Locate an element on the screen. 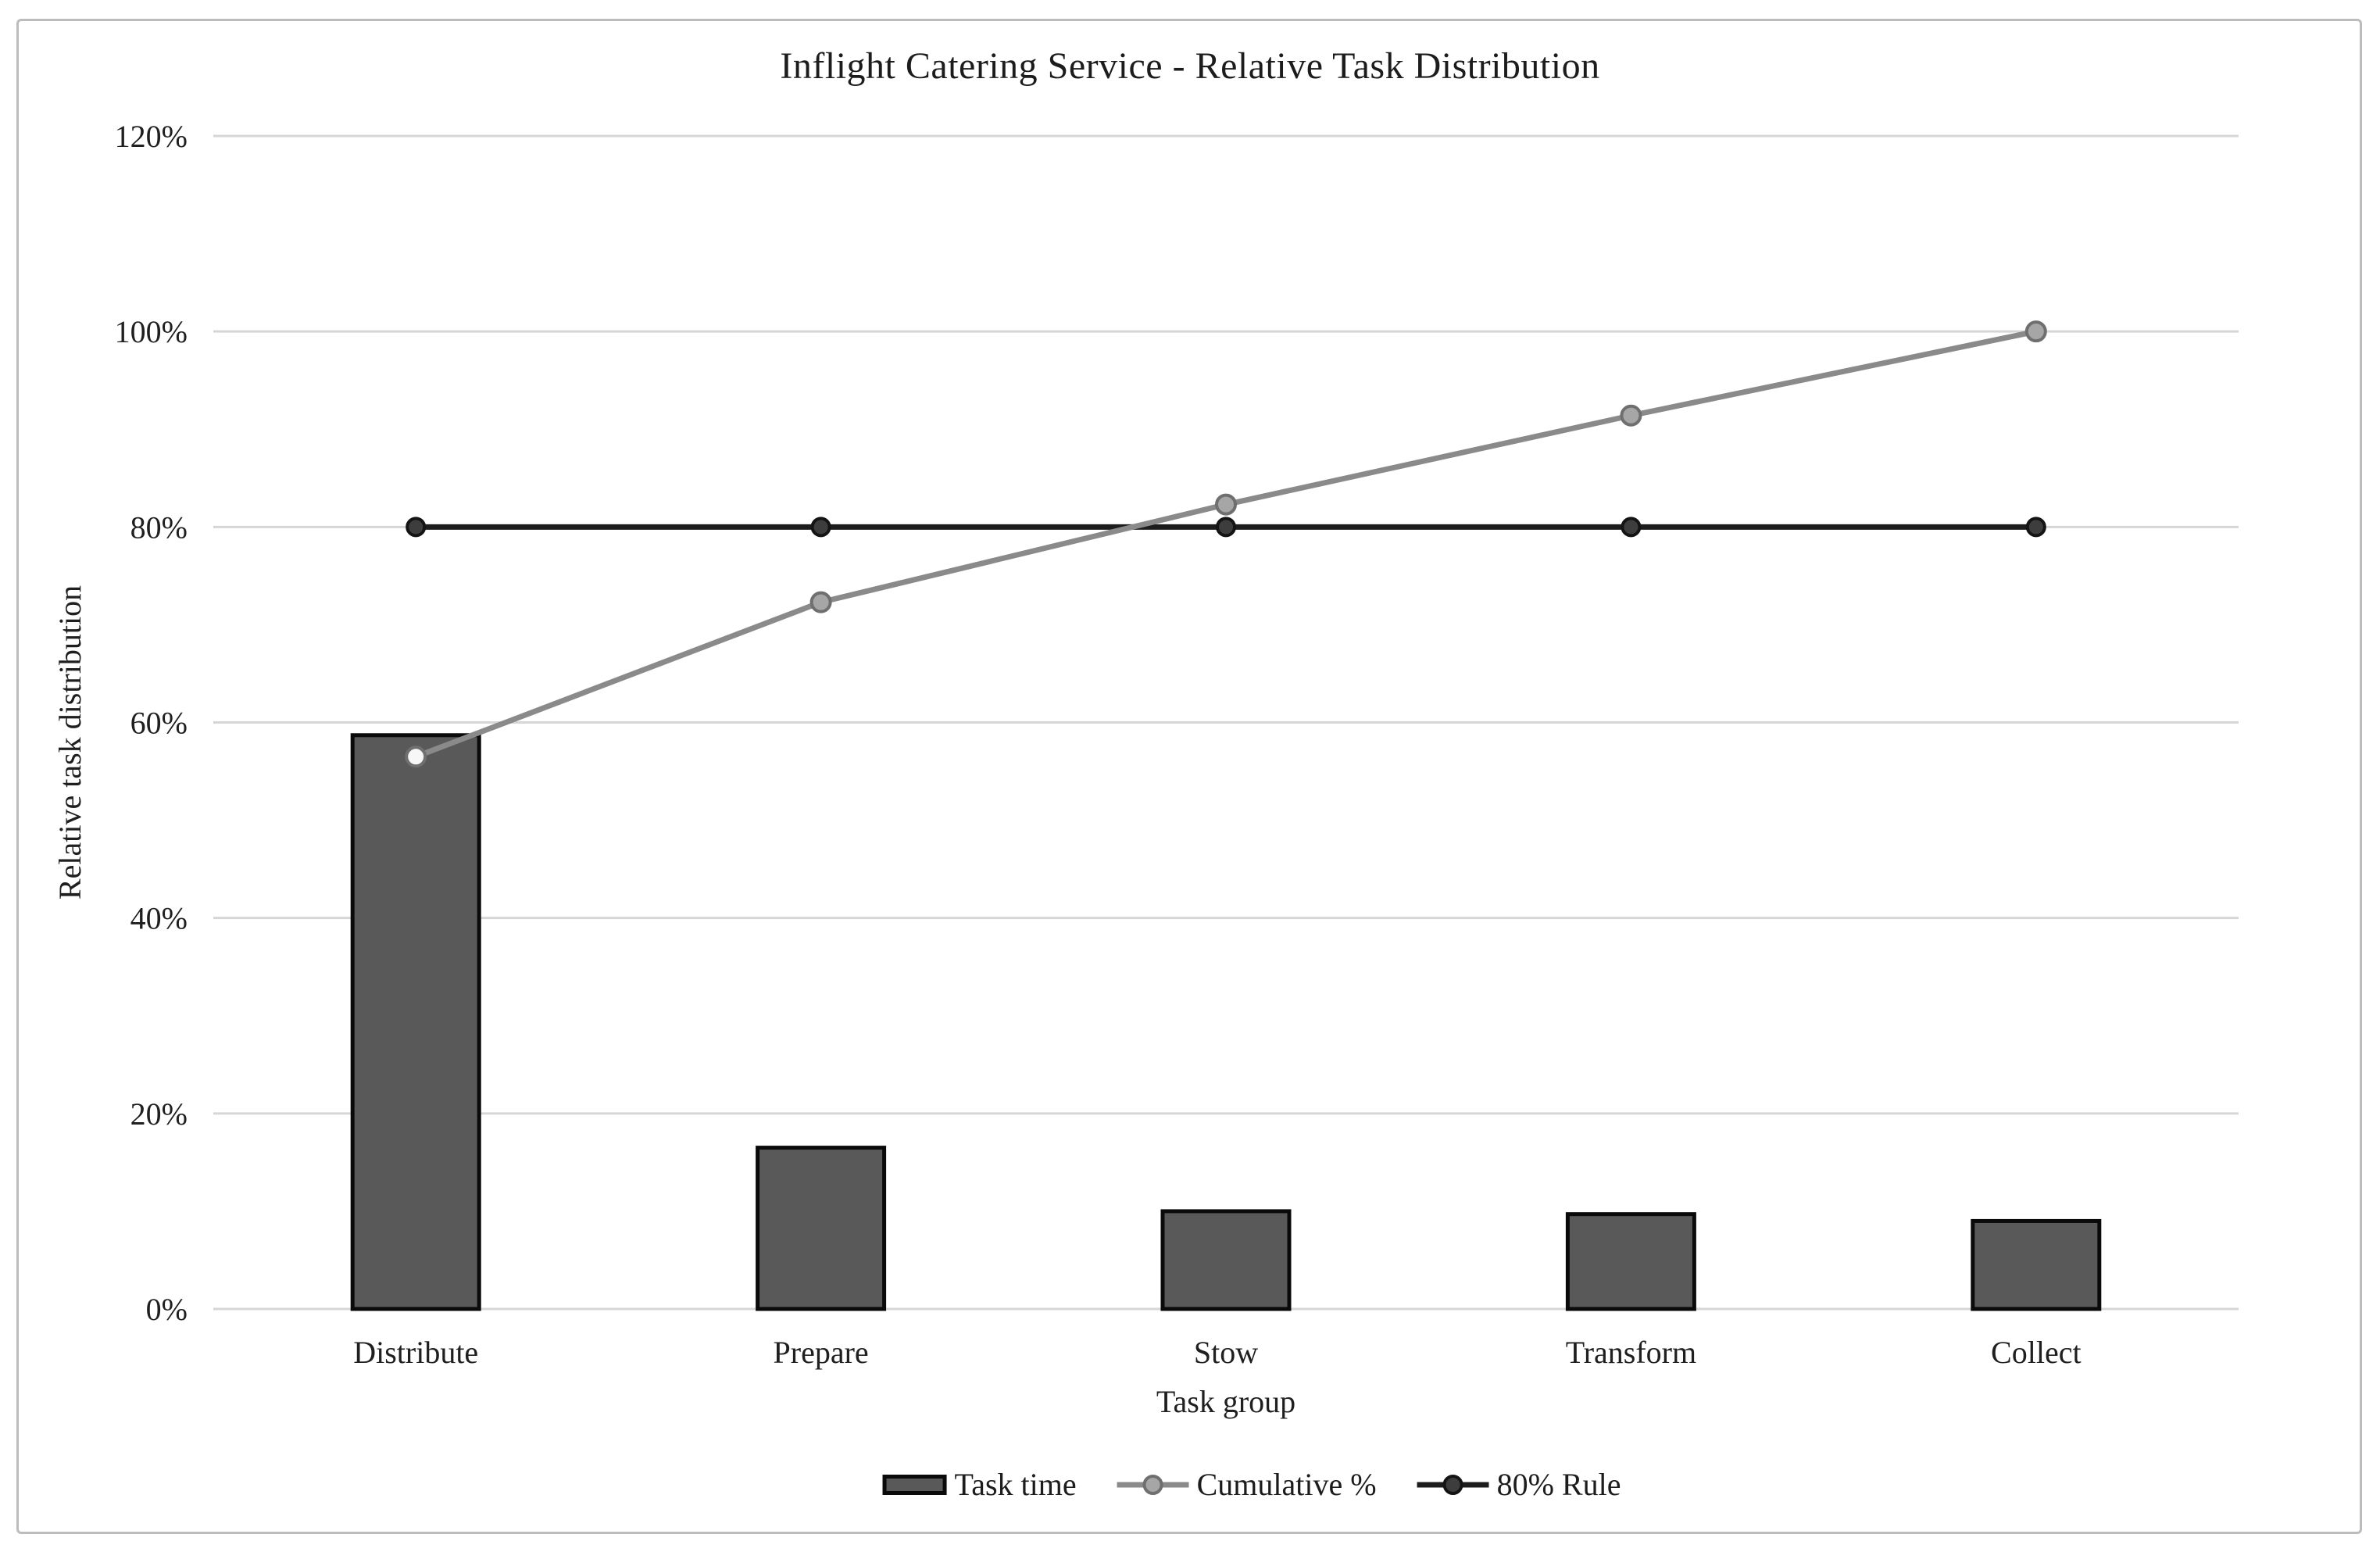 The height and width of the screenshot is (1552, 2380). x-category-label-distribute: Distribute is located at coordinates (415, 1352).